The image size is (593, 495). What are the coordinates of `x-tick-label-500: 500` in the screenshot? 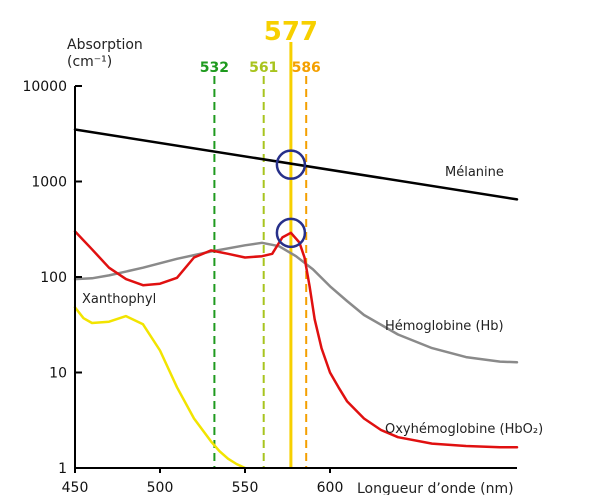 It's located at (160, 487).